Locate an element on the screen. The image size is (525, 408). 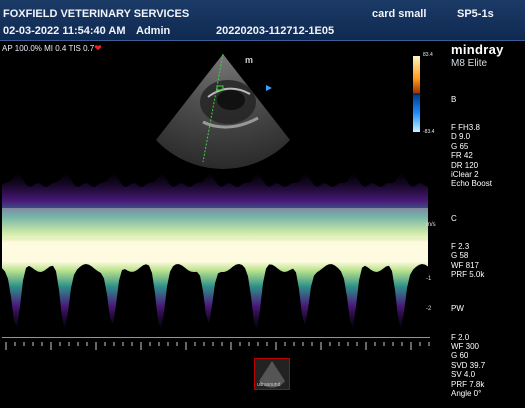
b-mode-sector-image: m is located at coordinates (223, 111).